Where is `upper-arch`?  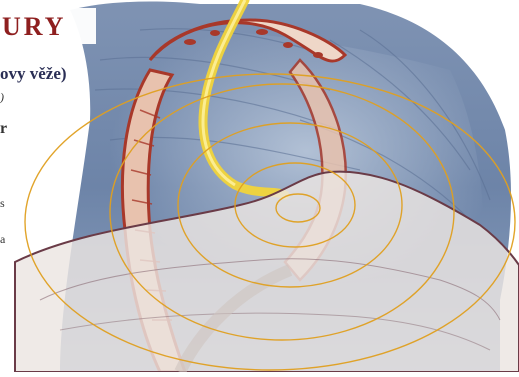
upper-arch is located at coordinates (248, 40).